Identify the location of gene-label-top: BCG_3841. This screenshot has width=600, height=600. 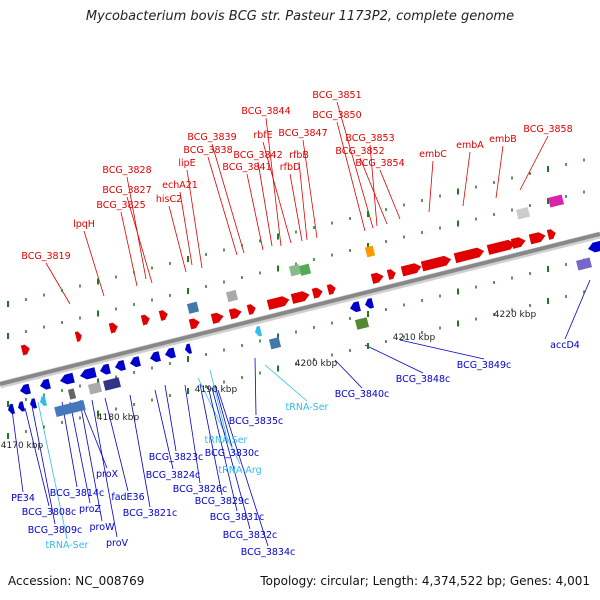
(246, 167).